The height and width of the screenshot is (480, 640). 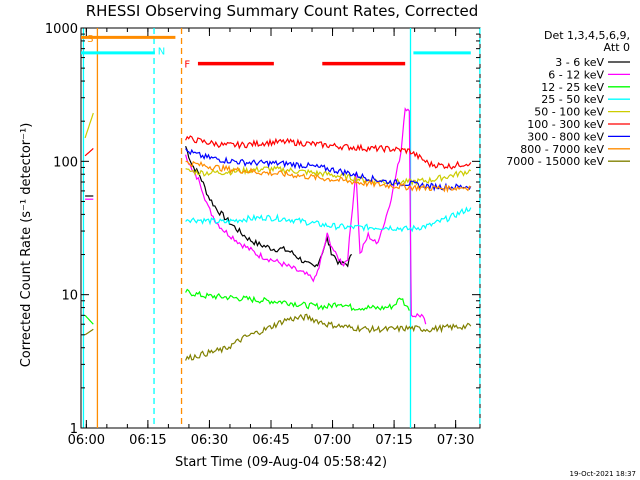 I want to click on legend-label: 3 - 6 keV, so click(x=579, y=62).